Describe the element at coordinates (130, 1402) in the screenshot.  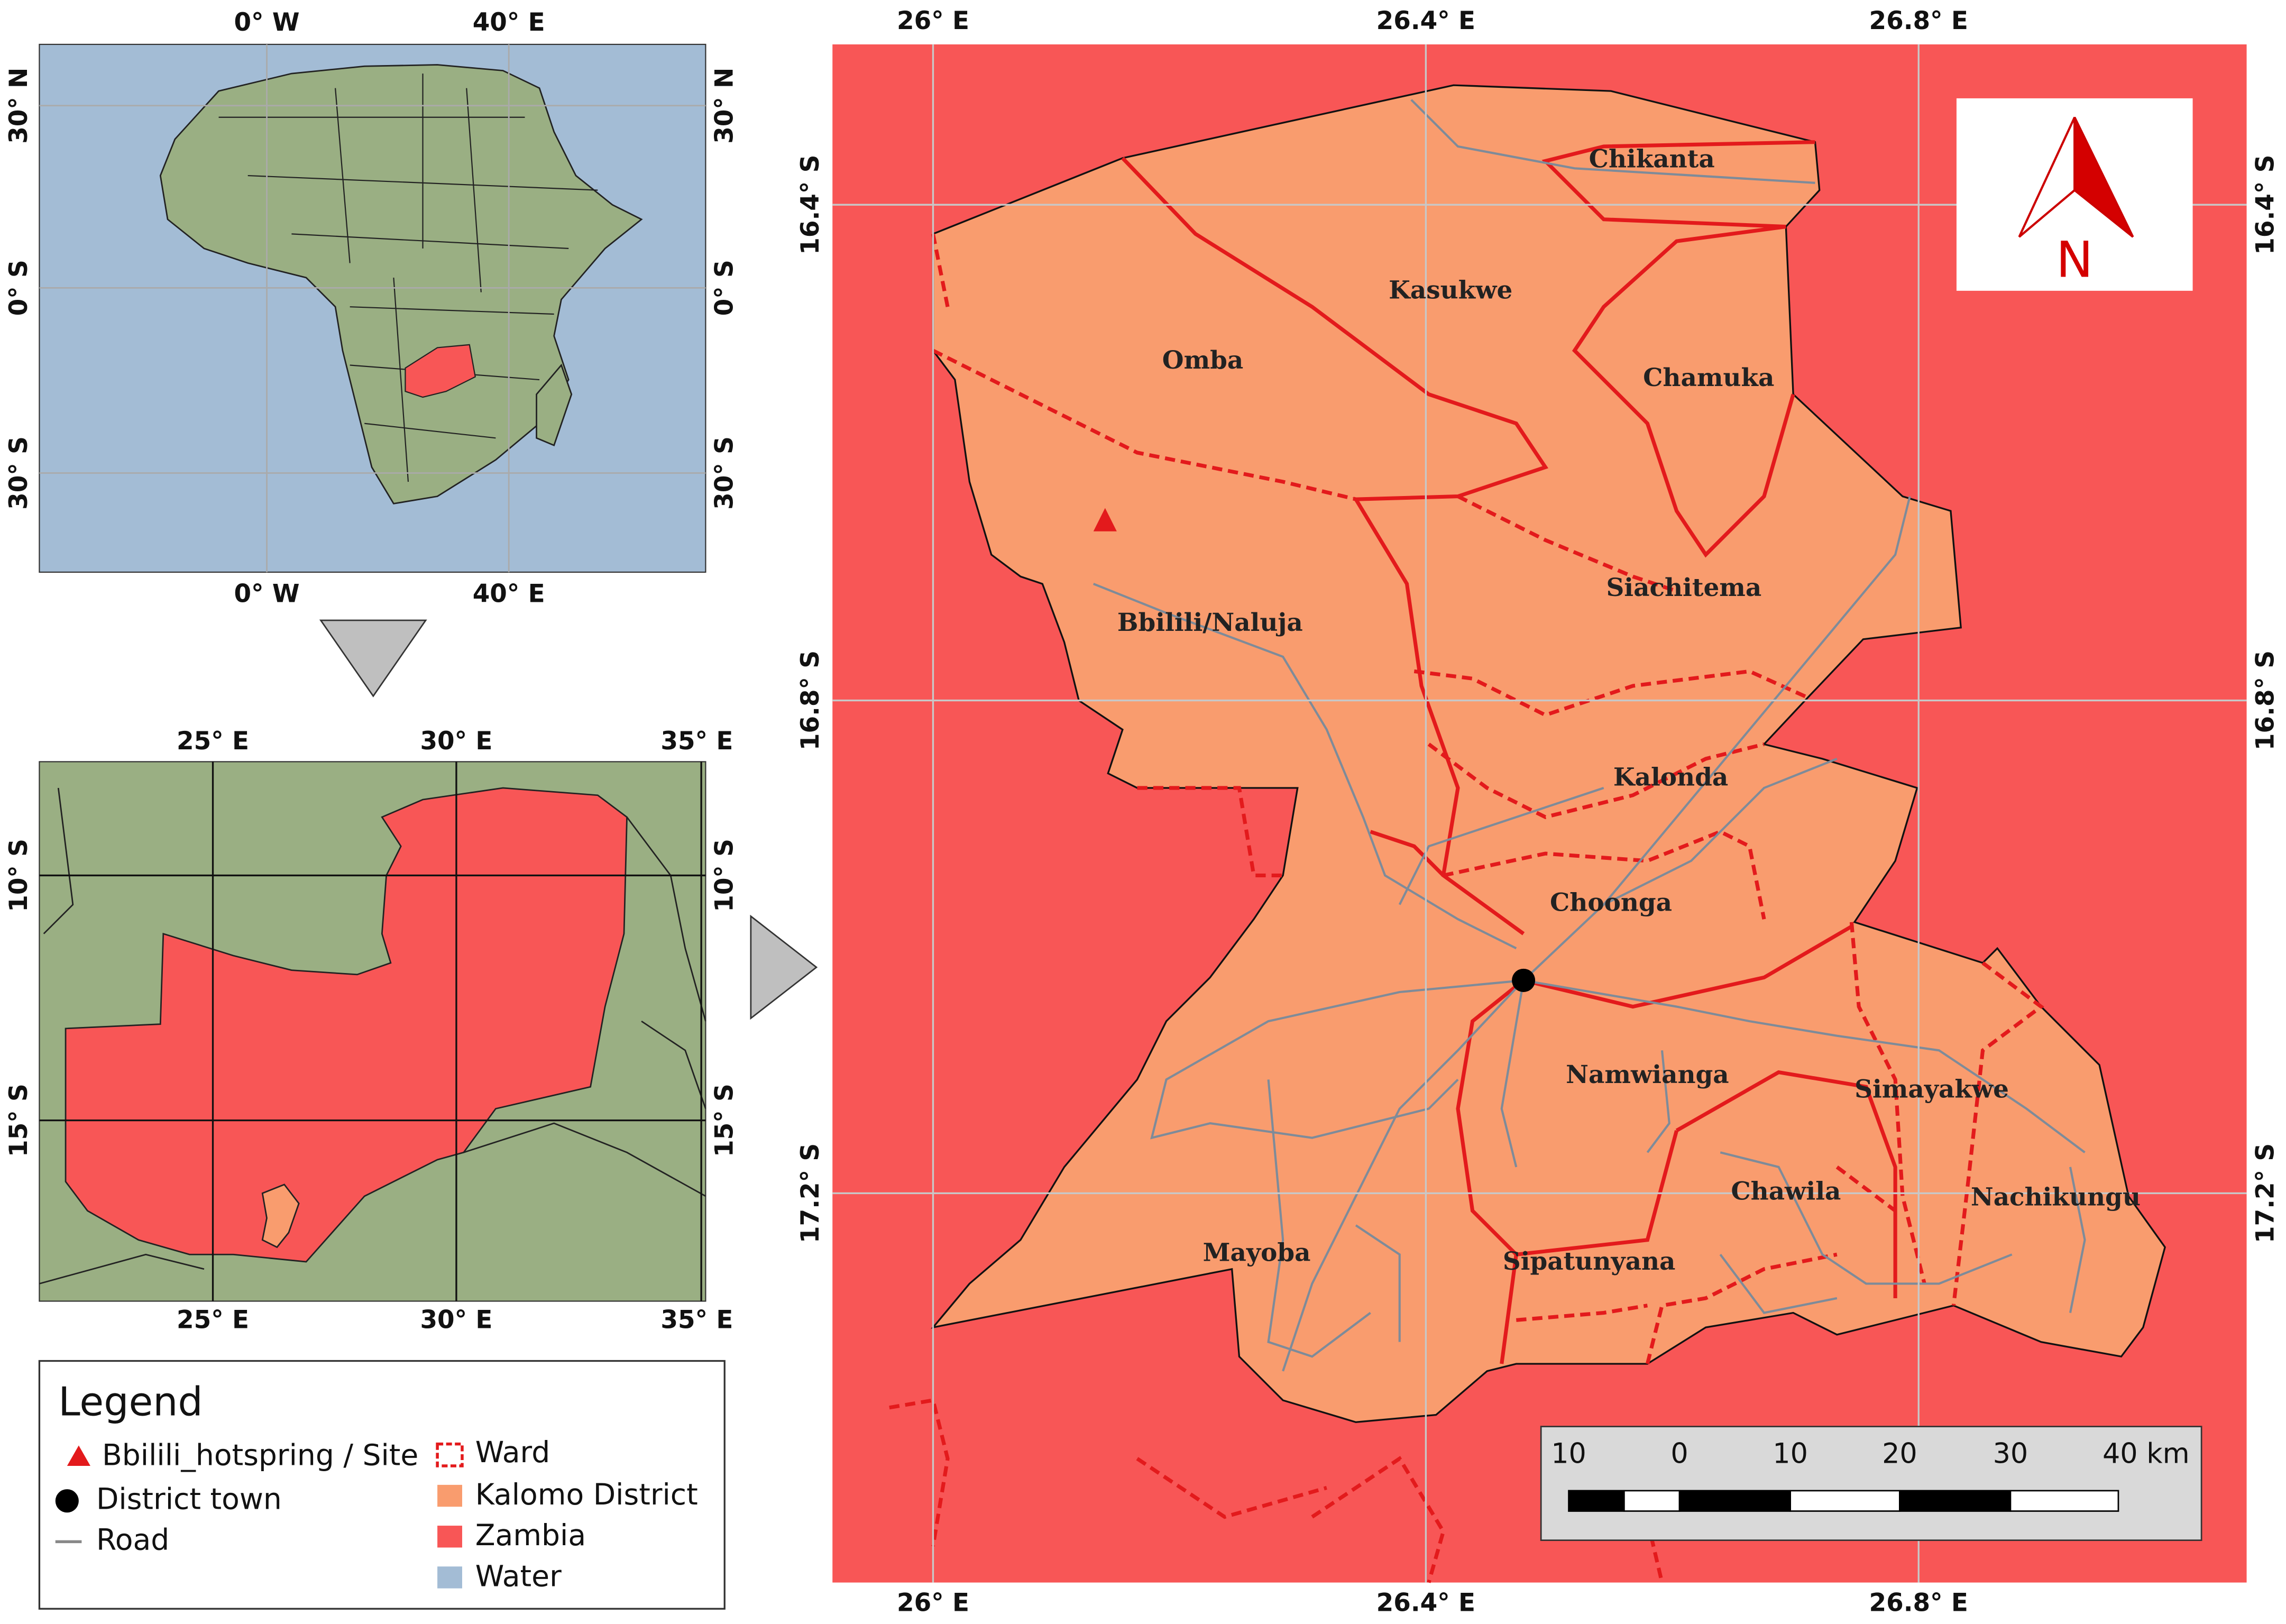
I see `legend: Legend` at that location.